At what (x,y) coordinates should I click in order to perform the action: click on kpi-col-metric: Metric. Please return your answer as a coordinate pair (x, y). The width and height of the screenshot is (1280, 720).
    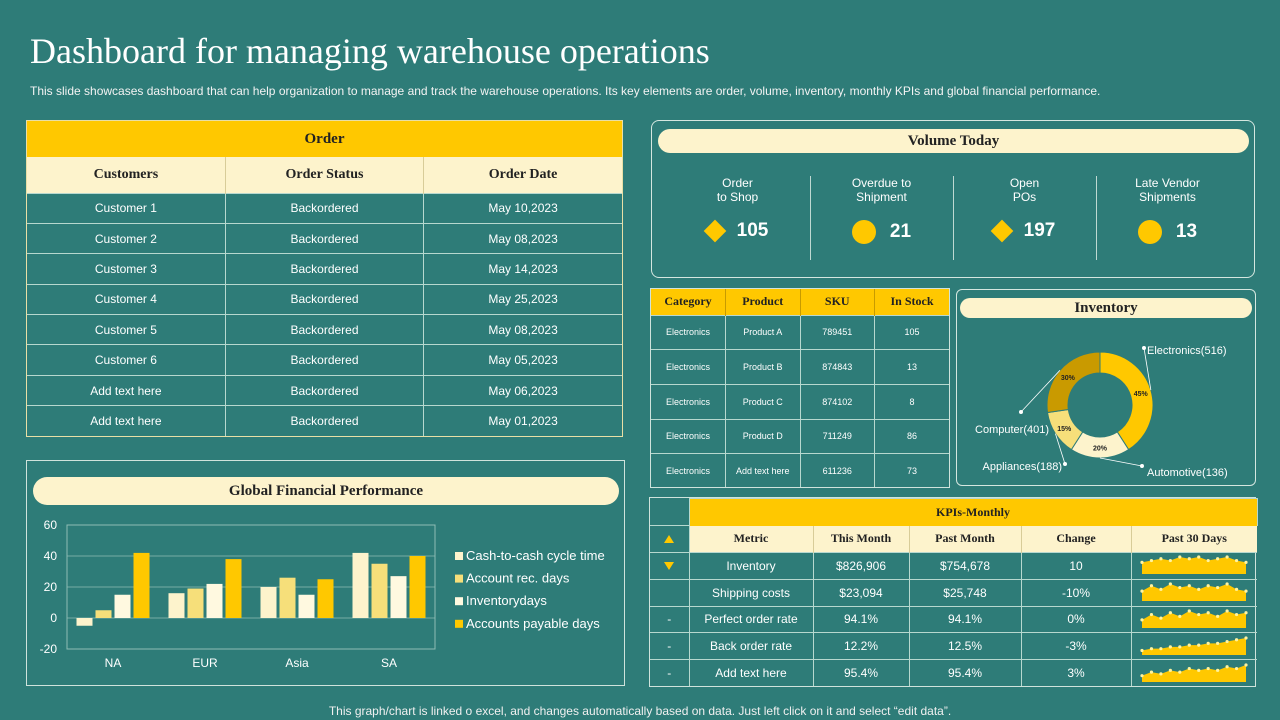
    Looking at the image, I should click on (751, 539).